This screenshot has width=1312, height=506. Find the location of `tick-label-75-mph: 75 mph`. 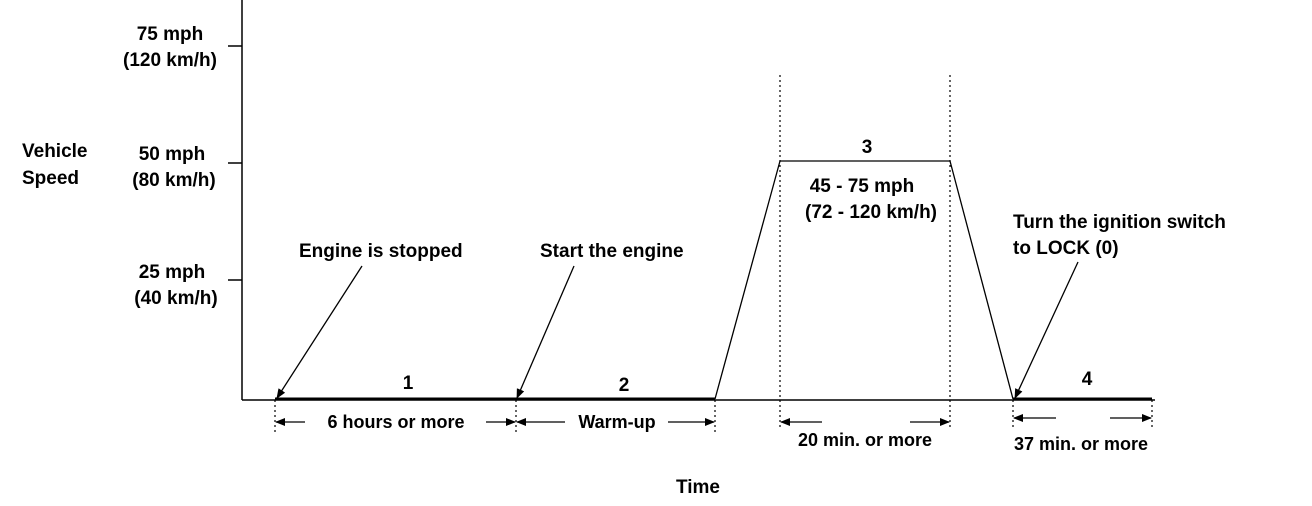

tick-label-75-mph: 75 mph is located at coordinates (170, 34).